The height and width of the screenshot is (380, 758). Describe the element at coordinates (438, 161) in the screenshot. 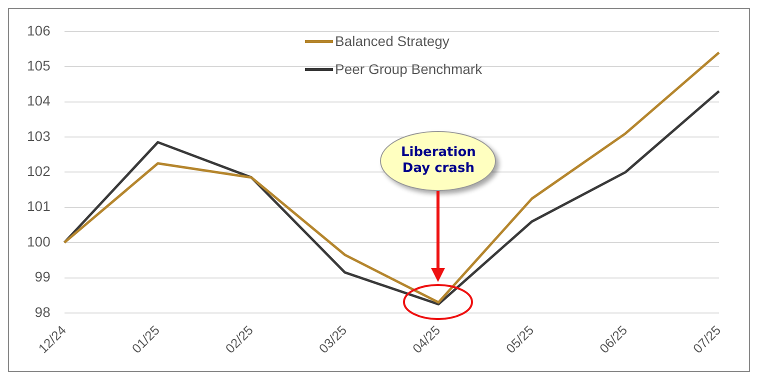

I see `annotation: Liberation Day crash` at that location.